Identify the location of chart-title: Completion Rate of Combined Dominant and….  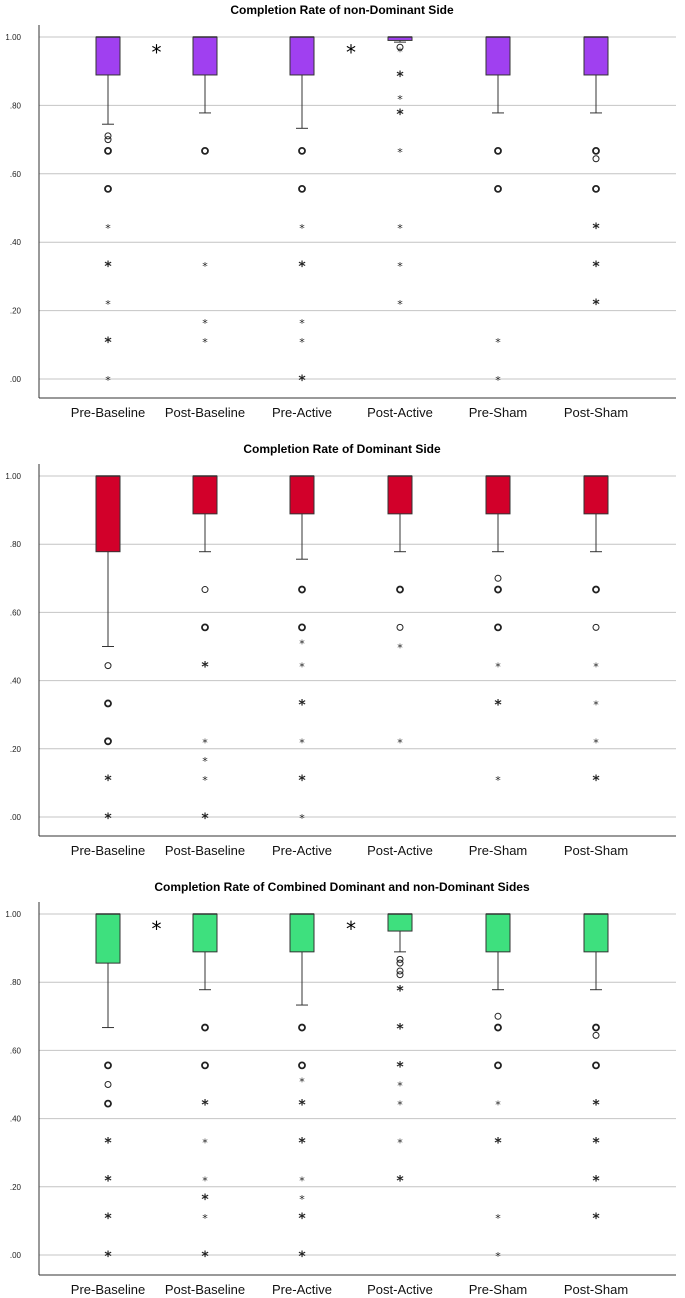
(342, 887).